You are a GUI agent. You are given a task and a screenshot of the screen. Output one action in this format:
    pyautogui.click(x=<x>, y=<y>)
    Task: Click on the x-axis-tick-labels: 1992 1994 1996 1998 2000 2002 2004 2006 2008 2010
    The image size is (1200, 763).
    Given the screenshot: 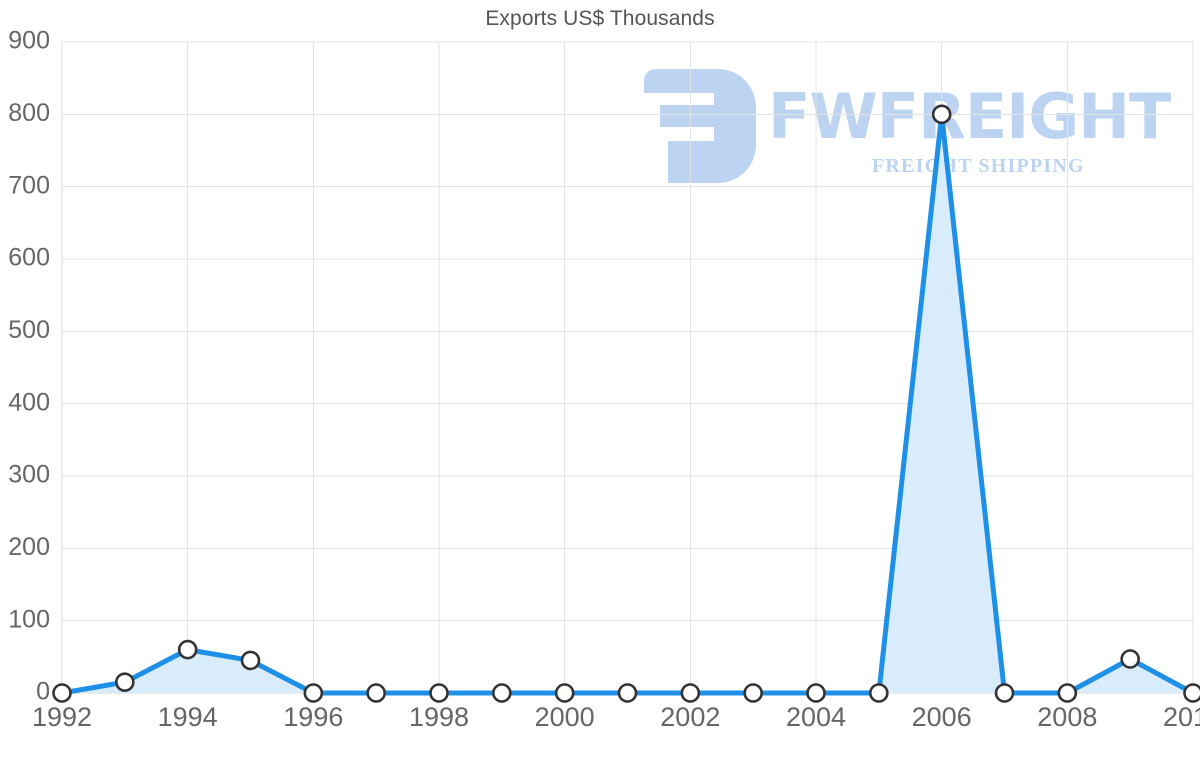 What is the action you would take?
    pyautogui.click(x=616, y=717)
    